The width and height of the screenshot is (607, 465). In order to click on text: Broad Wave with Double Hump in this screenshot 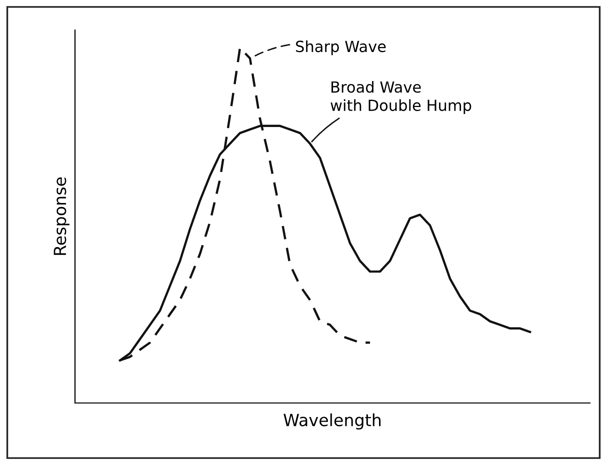, I will do `click(401, 97)`.